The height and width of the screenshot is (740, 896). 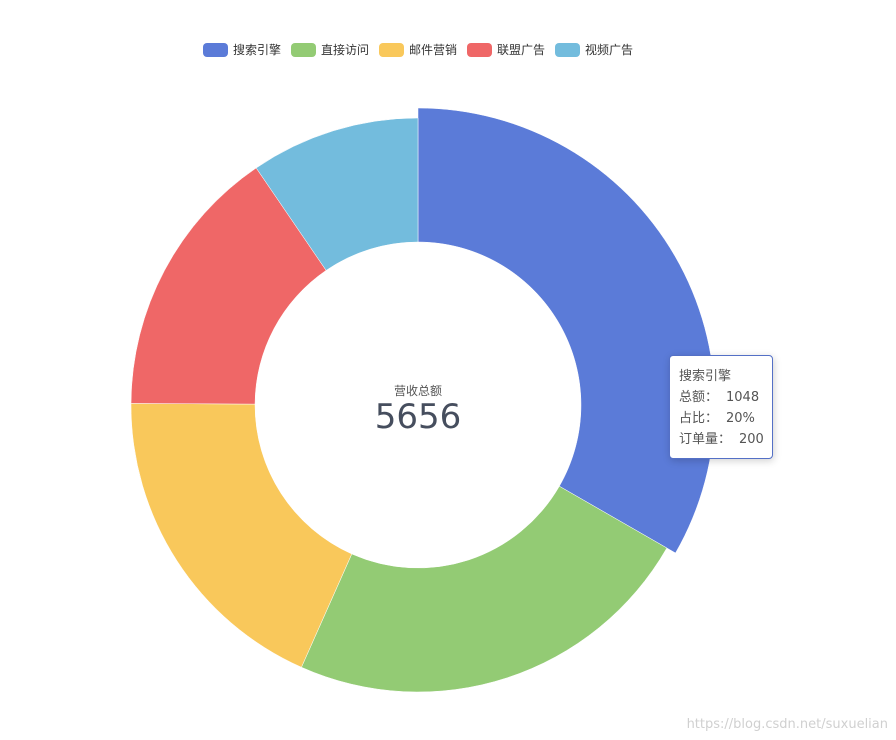 What do you see at coordinates (705, 439) in the screenshot?
I see `tooltip-orders-label: 订单量：` at bounding box center [705, 439].